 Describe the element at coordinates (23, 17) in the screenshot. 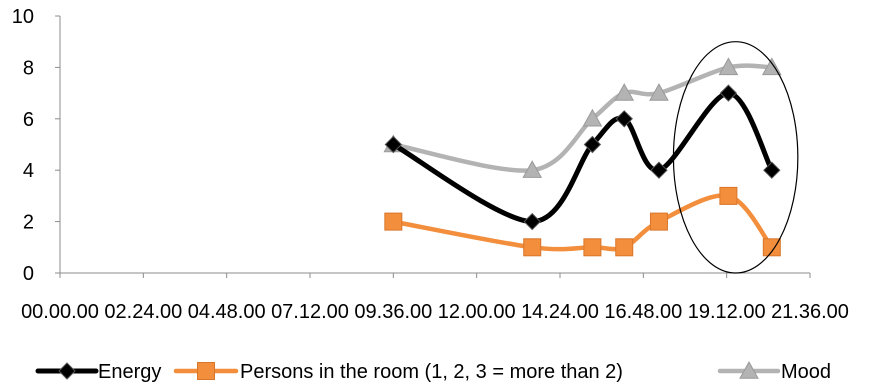

I see `y-tick-label: 10` at that location.